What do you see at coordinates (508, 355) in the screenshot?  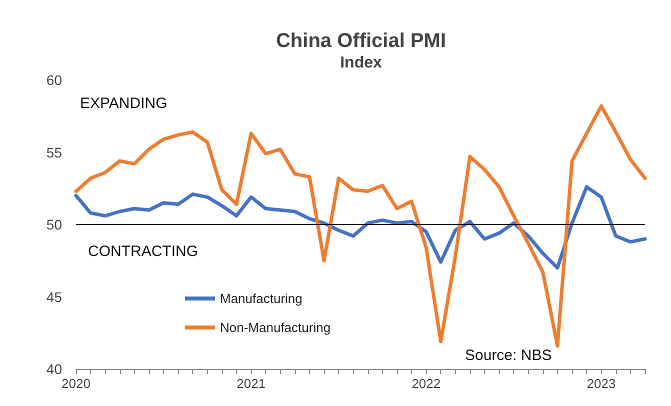 I see `annotation: Source: NBS` at bounding box center [508, 355].